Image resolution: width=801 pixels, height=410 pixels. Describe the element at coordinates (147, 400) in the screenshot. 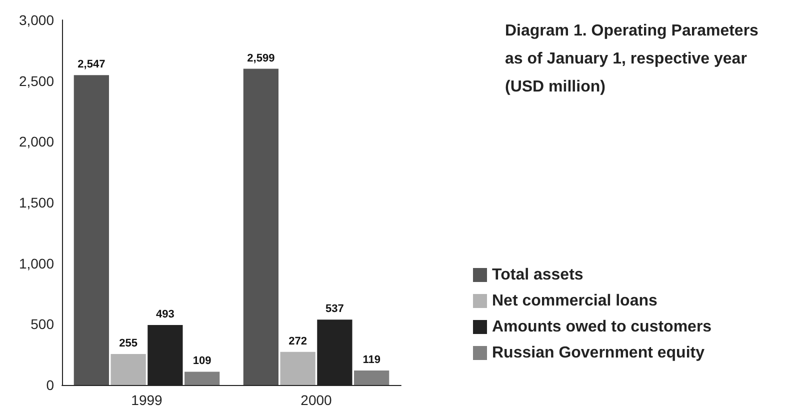

I see `x-tick-label: 1999` at that location.